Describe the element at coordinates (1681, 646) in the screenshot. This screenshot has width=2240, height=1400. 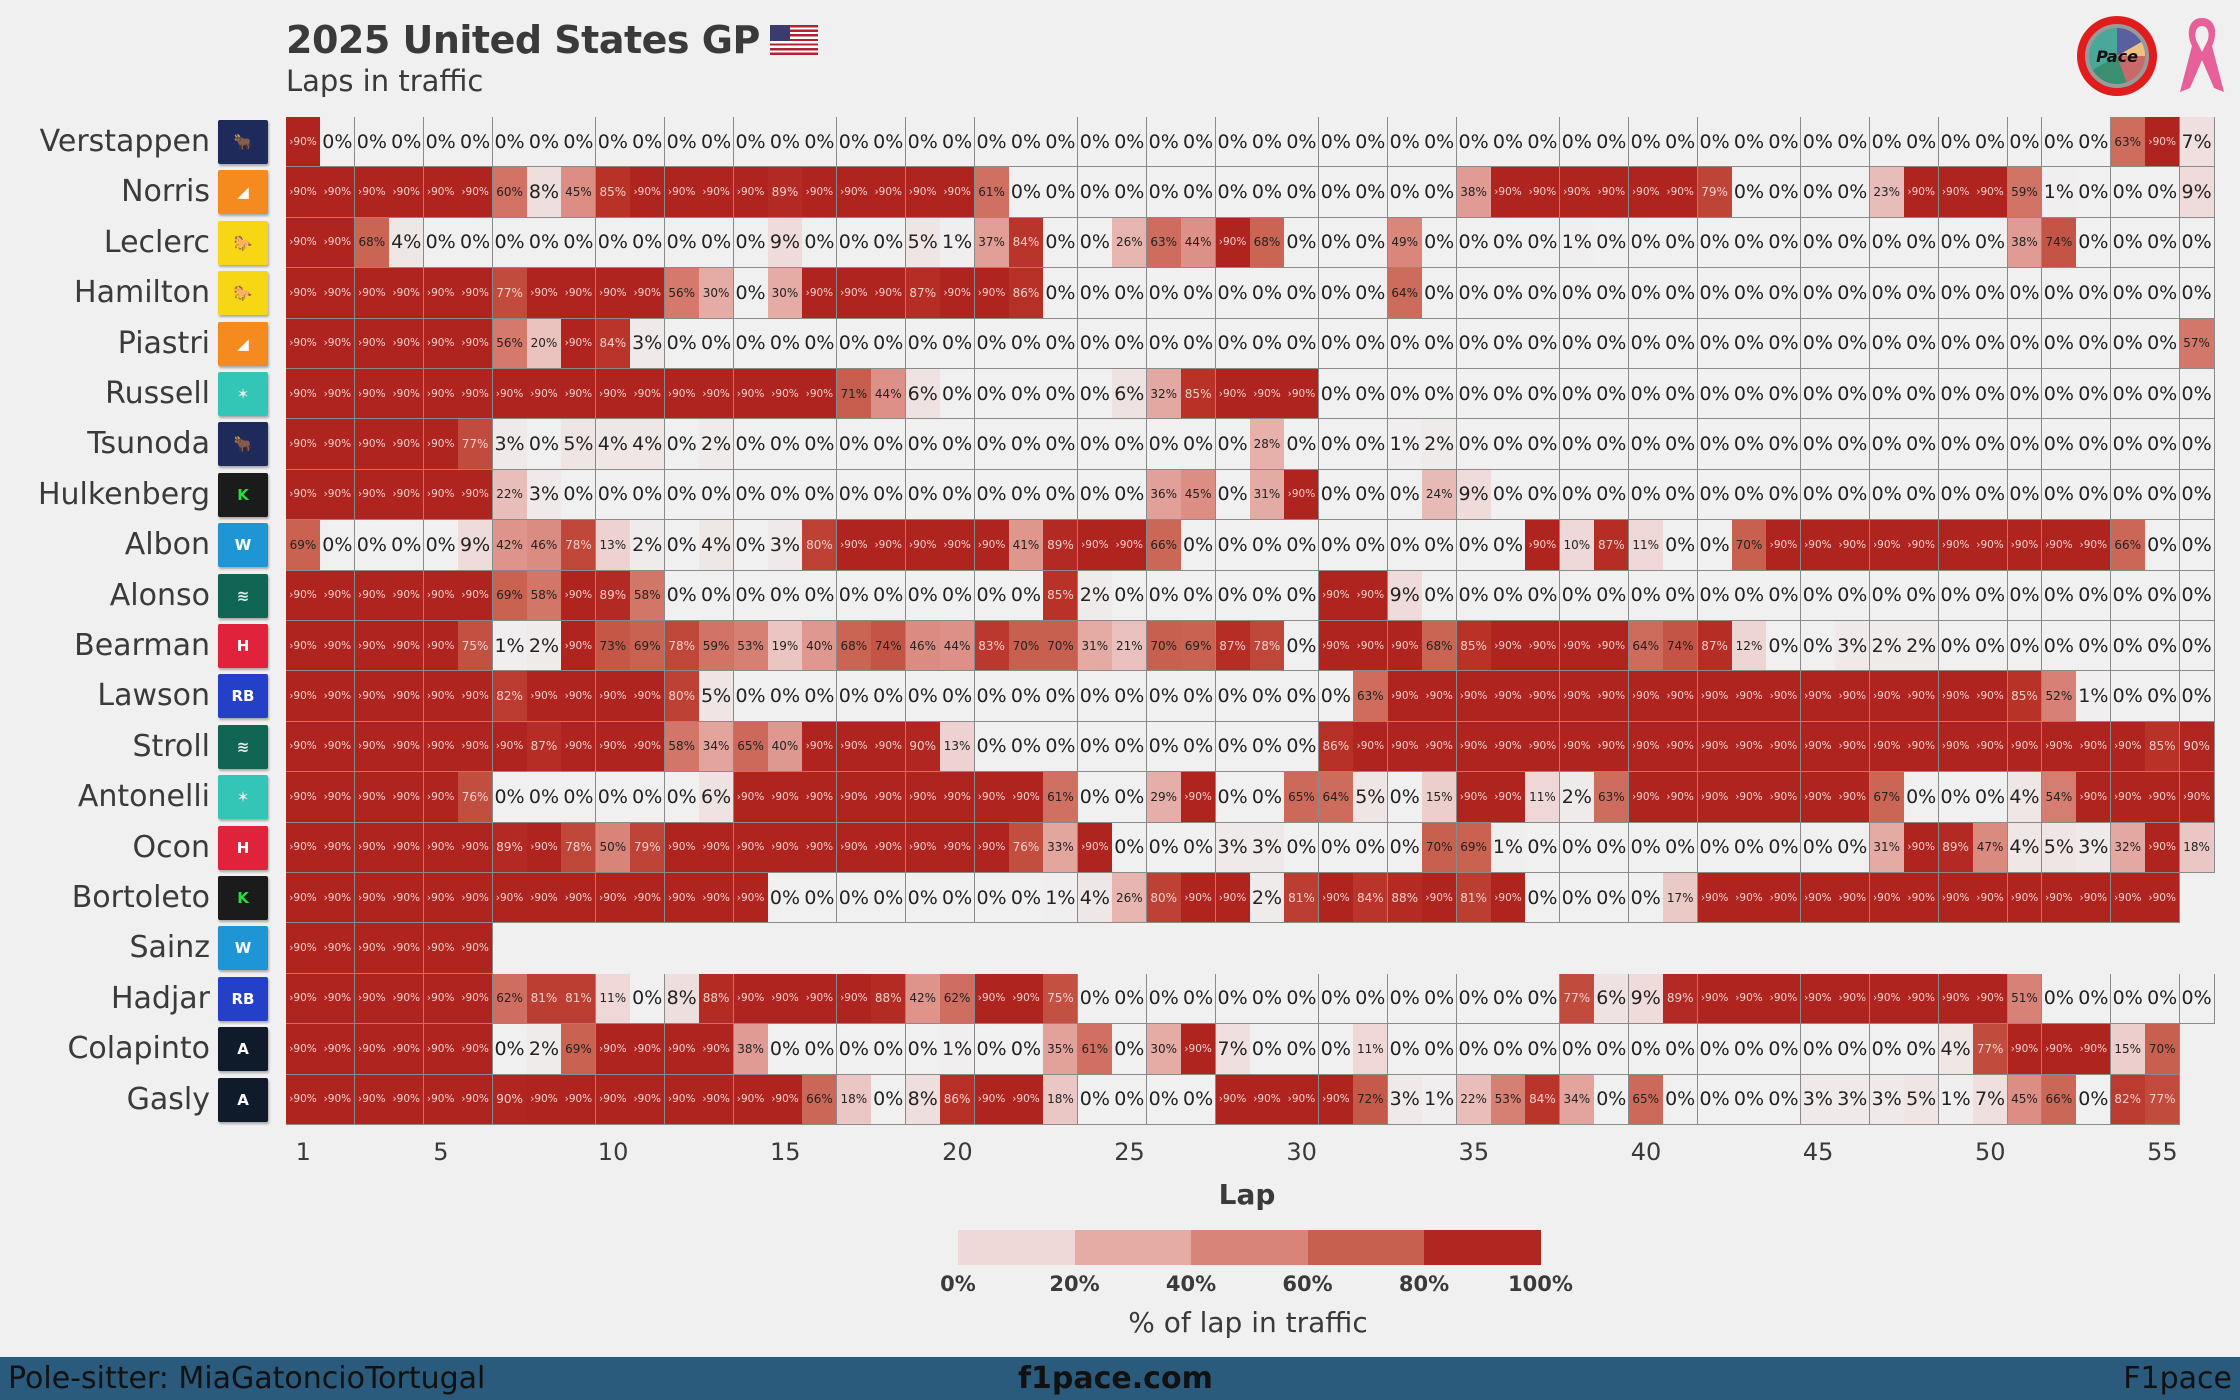
I see `heatmap-cell: 74%` at that location.